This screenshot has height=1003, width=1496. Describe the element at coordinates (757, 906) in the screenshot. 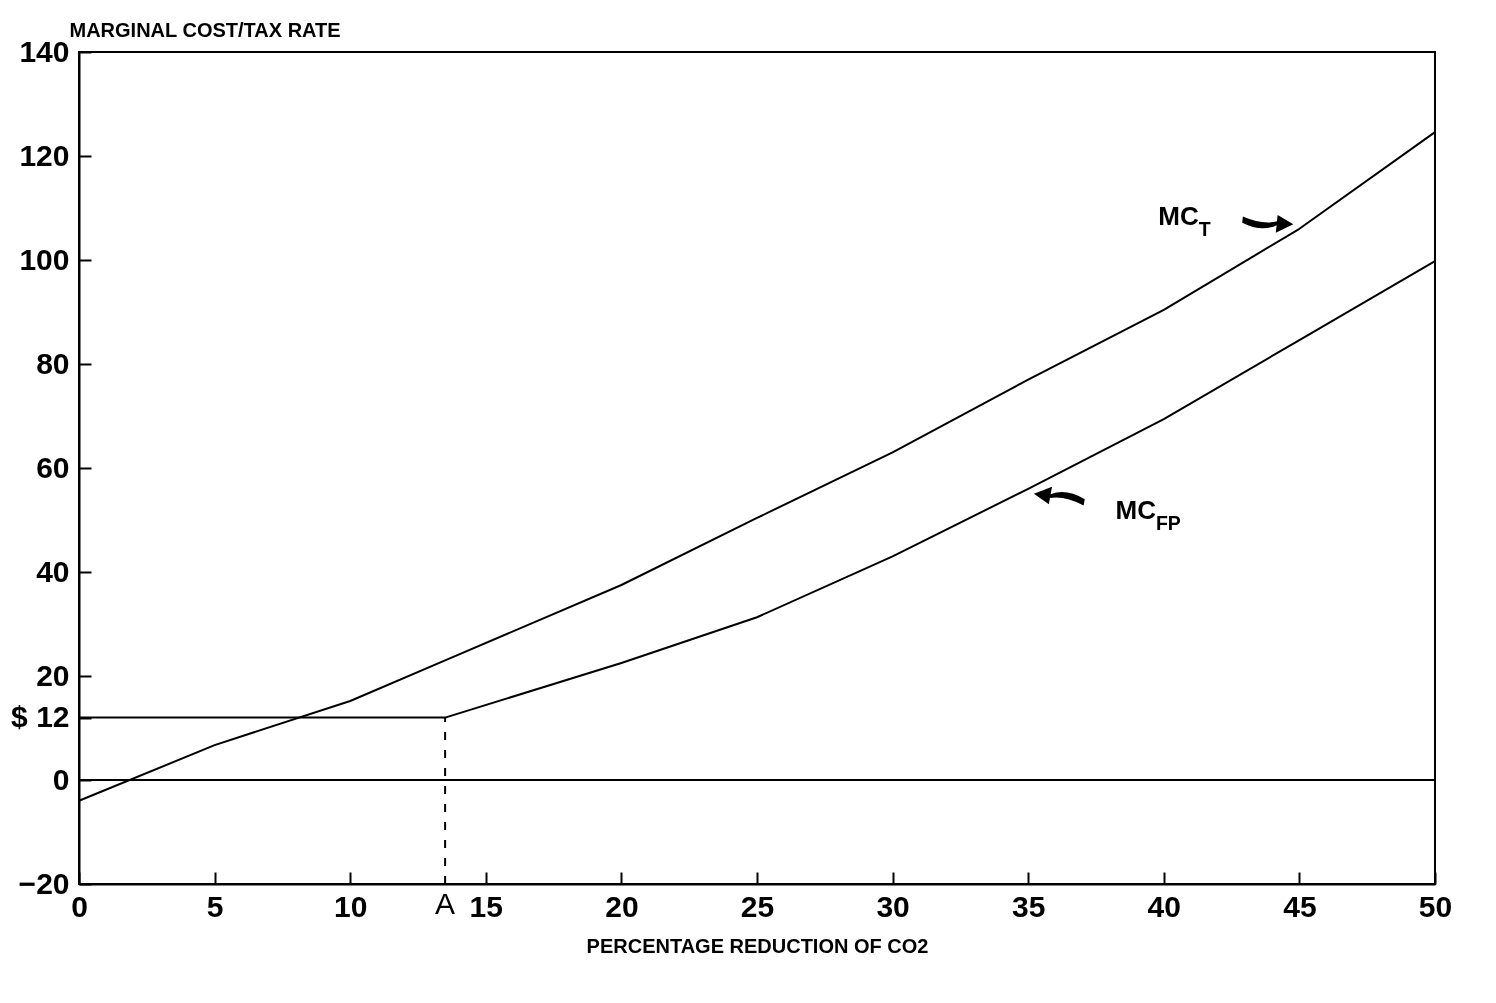

I see `x-tick-label: 25` at that location.